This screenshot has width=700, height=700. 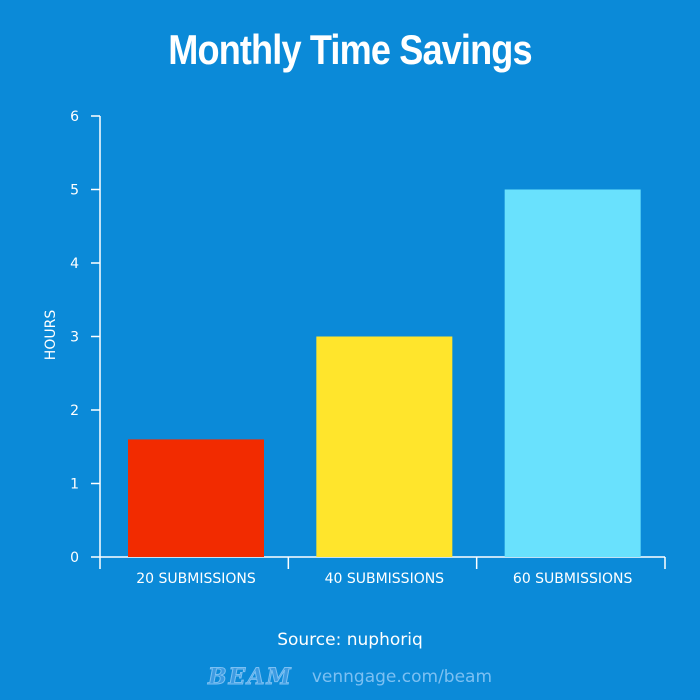 I want to click on footer: BEAM venngage.com/beam, so click(x=350, y=677).